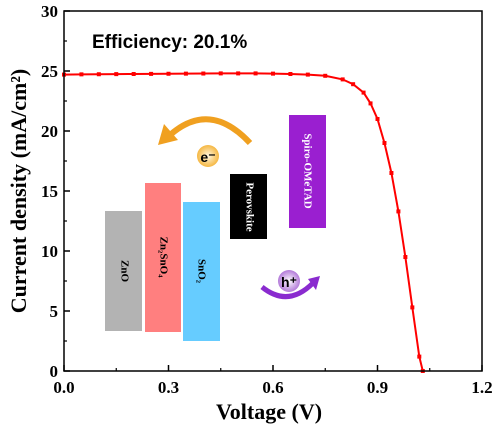 This screenshot has height=438, width=500. Describe the element at coordinates (49, 251) in the screenshot. I see `y-tick-label: 10` at that location.